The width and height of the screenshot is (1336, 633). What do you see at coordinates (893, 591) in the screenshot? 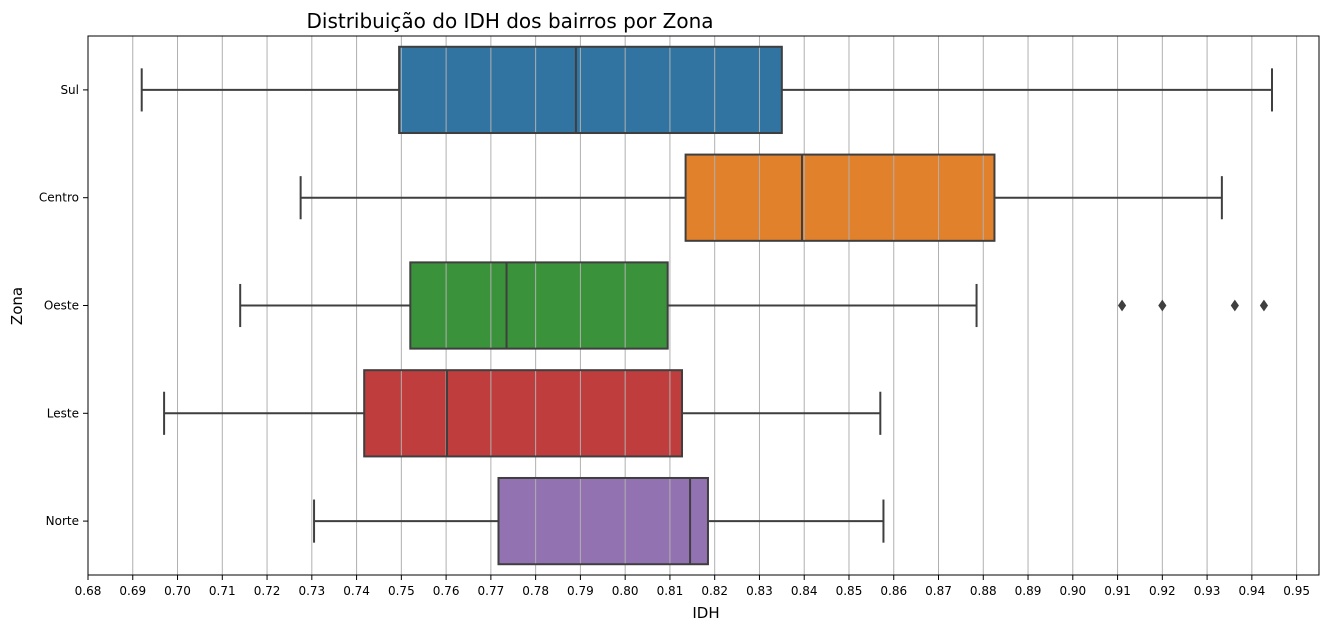
I see `x-tick-label: 0.86` at bounding box center [893, 591].